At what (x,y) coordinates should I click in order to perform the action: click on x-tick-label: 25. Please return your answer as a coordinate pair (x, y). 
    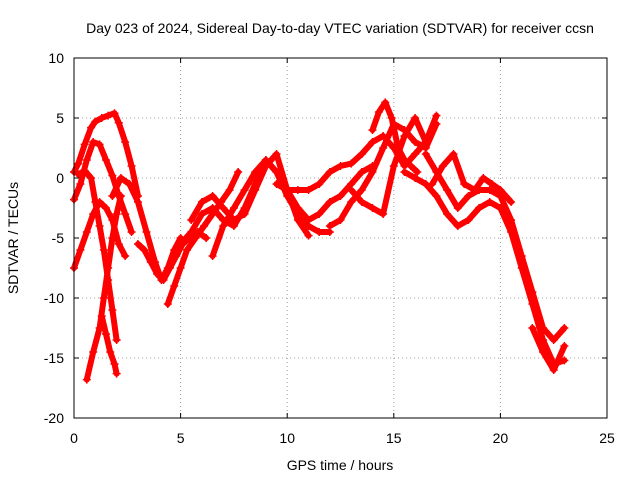
    Looking at the image, I should click on (607, 438).